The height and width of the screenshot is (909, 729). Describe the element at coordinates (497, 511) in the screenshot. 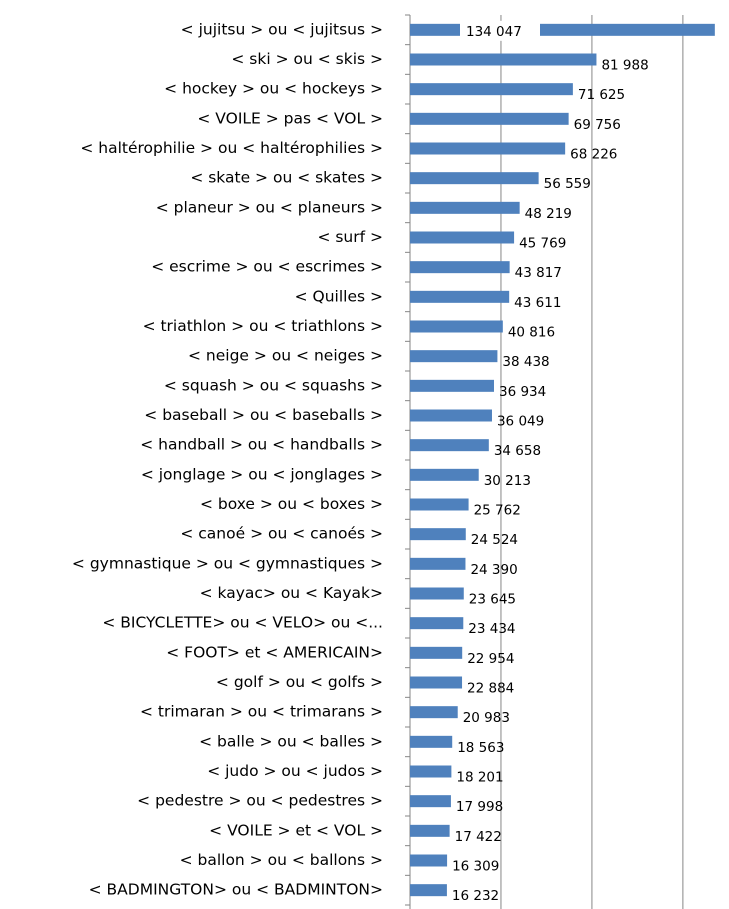

I see `value-label: 25 762` at that location.